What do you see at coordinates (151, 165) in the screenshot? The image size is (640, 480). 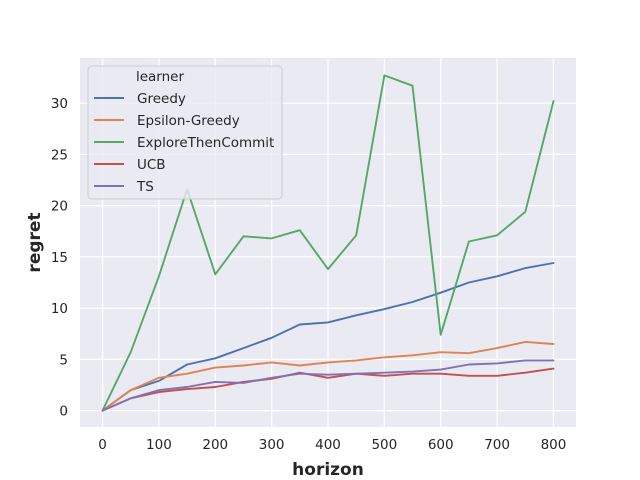 I see `legend-label: UCB` at bounding box center [151, 165].